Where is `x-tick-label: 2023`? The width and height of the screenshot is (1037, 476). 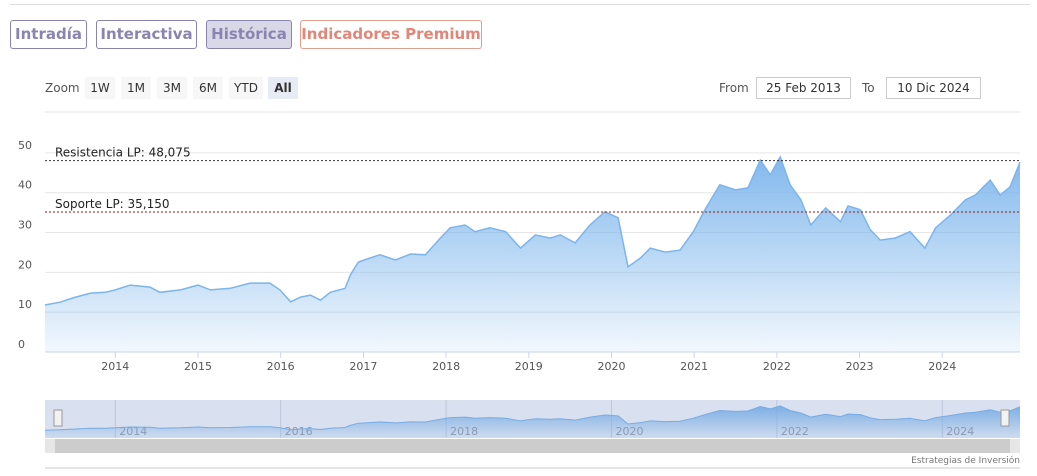 x-tick-label: 2023 is located at coordinates (860, 366).